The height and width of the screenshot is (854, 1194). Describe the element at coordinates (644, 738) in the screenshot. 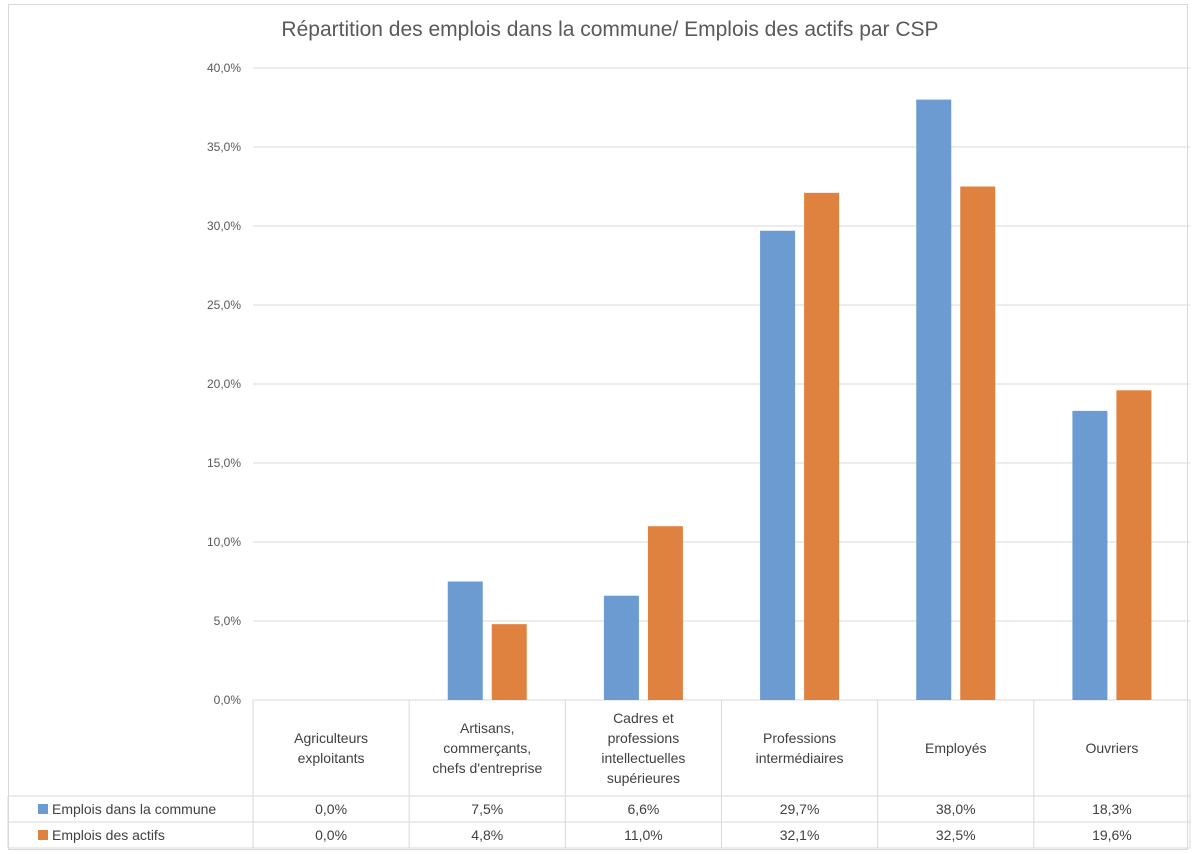

I see `category-label: professions` at that location.